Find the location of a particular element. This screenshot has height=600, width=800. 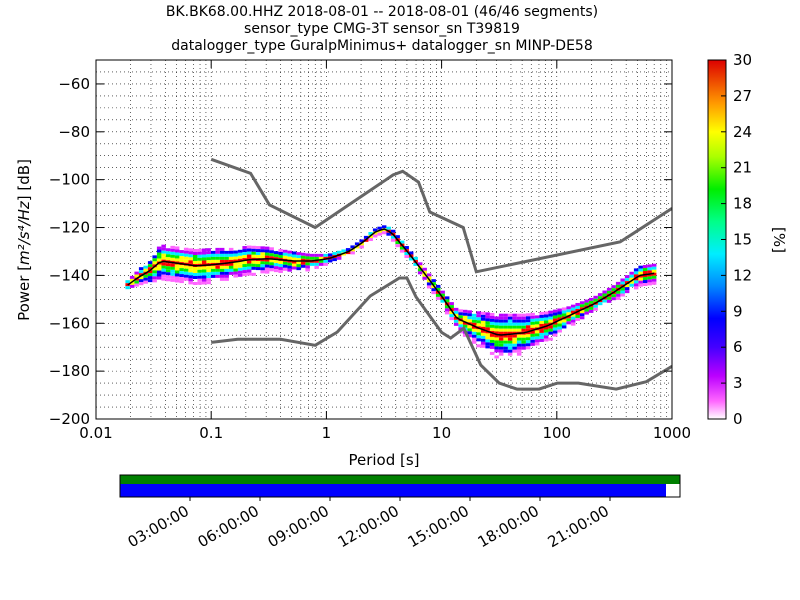

x-tick-label: 0.01 is located at coordinates (95, 433).